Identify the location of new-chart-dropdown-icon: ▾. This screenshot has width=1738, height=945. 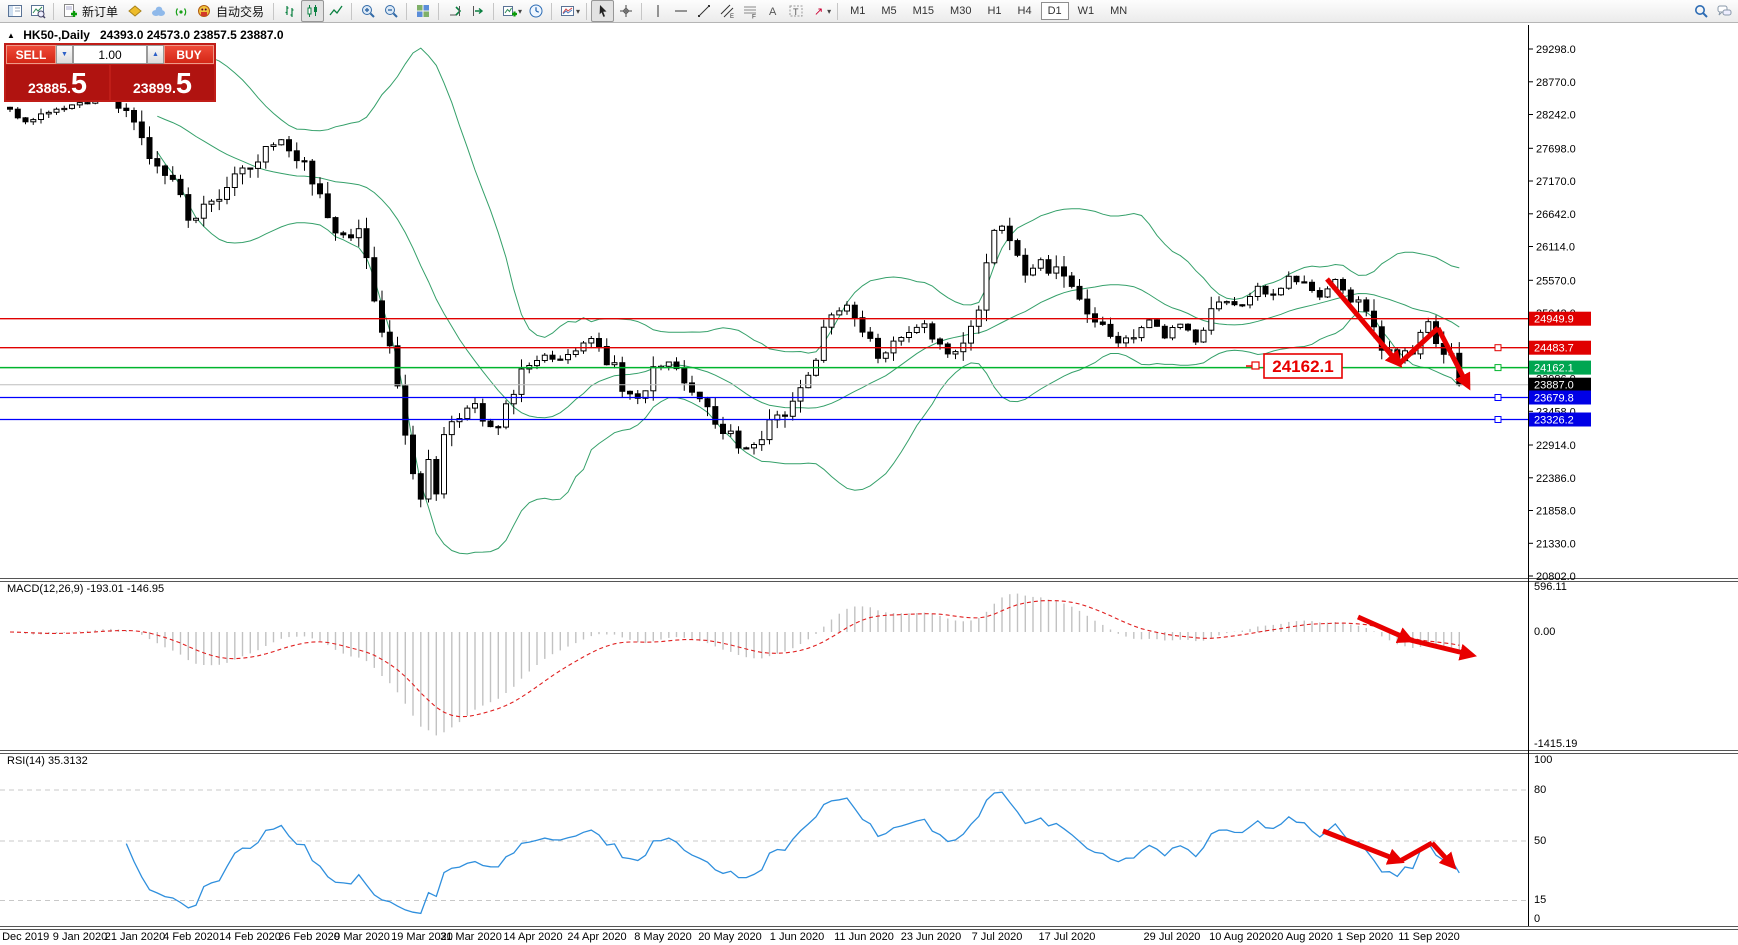
(520, 11).